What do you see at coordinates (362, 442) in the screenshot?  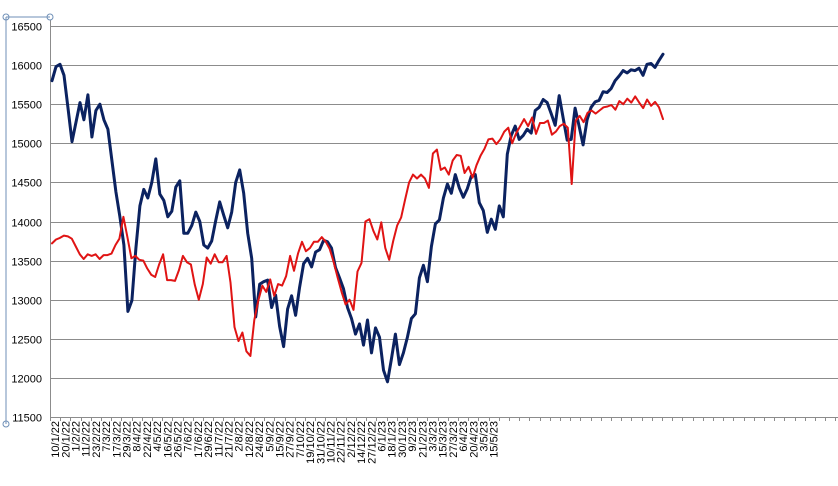 I see `x-tick-label: 14/12/22` at bounding box center [362, 442].